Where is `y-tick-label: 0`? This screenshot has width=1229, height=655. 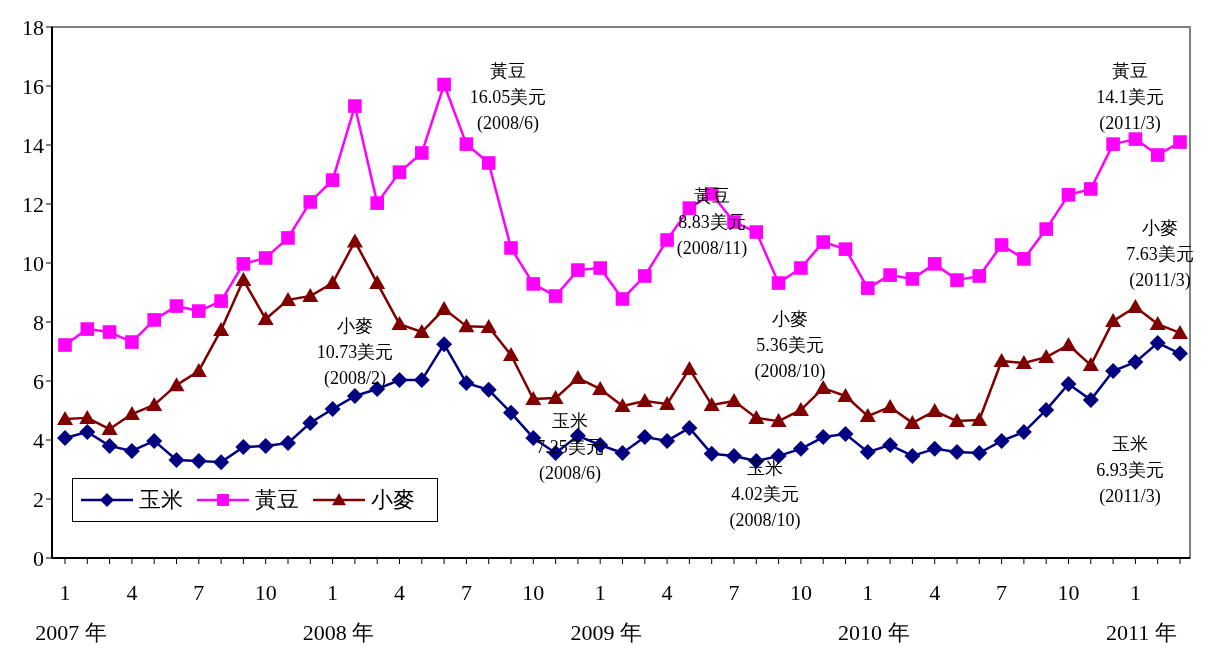 y-tick-label: 0 is located at coordinates (38, 558).